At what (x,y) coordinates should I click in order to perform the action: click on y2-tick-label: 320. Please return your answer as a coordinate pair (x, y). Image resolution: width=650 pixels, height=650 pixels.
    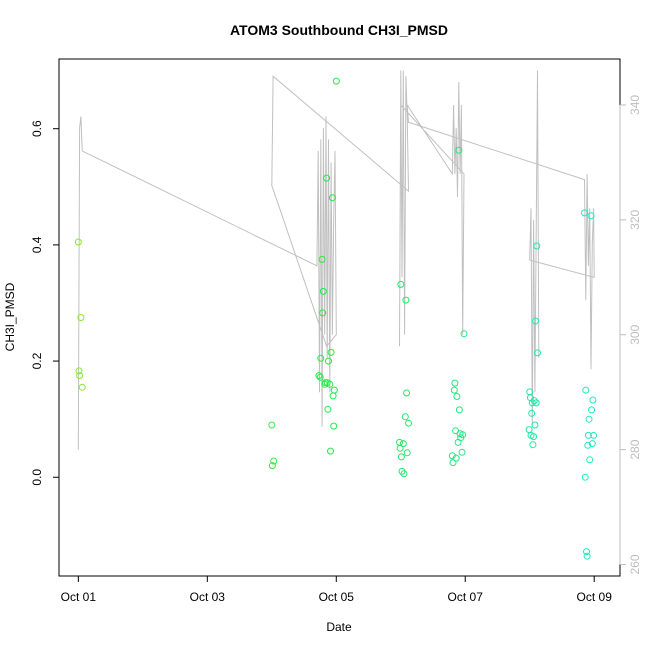
    Looking at the image, I should click on (635, 220).